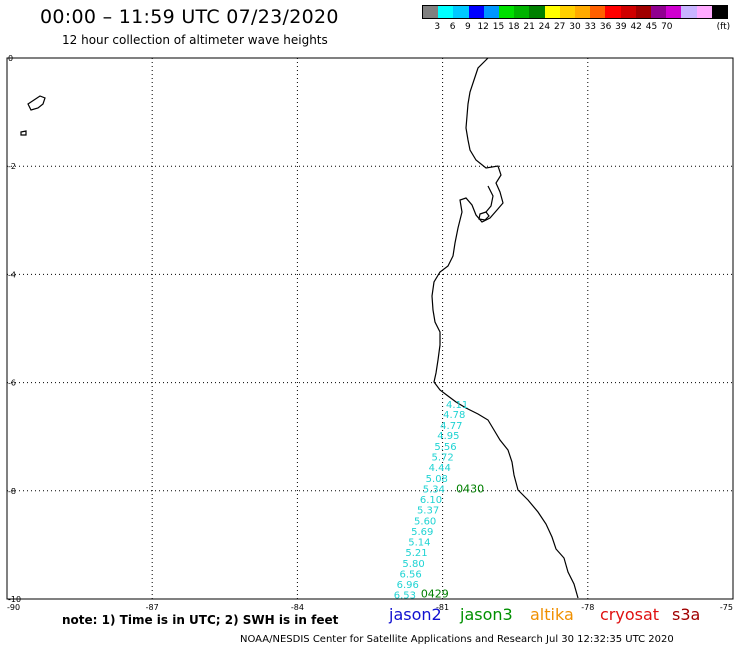  What do you see at coordinates (454, 415) in the screenshot?
I see `swh-value-label: 4.78` at bounding box center [454, 415].